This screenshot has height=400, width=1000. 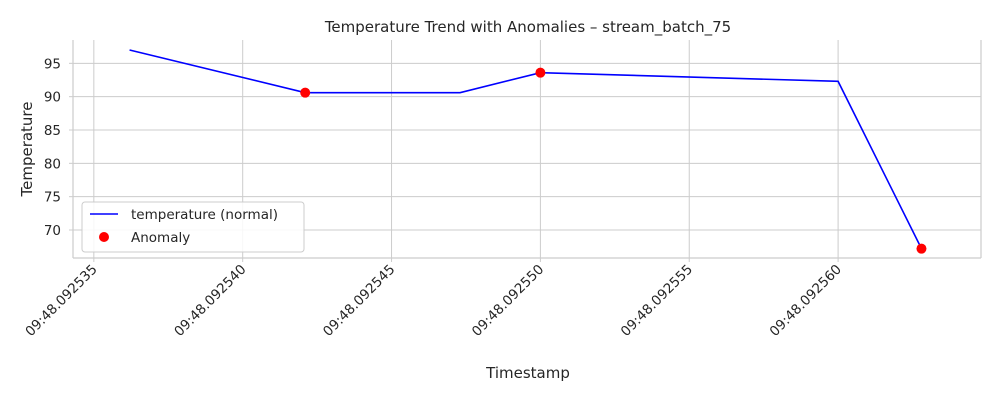 I want to click on y-tick-label: 85, so click(x=52, y=131).